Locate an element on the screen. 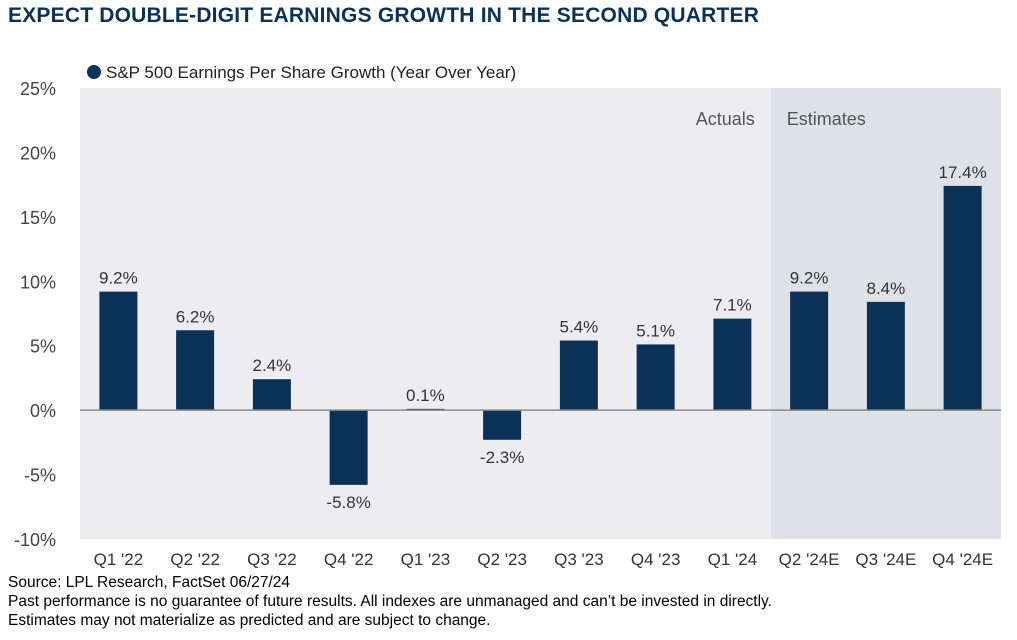  x-tick-label: Q1 '22 is located at coordinates (119, 559).